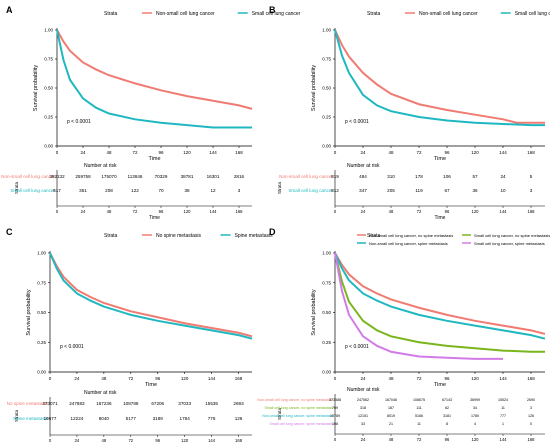  I want to click on panel-a-x-tick-label-0: 0, so click(57, 152).